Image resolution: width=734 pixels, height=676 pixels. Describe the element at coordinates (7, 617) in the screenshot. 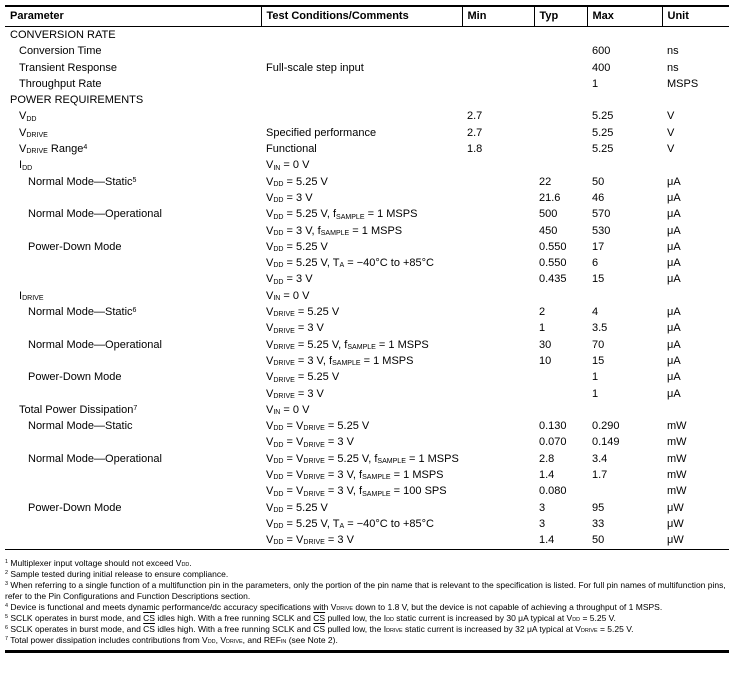

I see `footnote-number: 5` at that location.